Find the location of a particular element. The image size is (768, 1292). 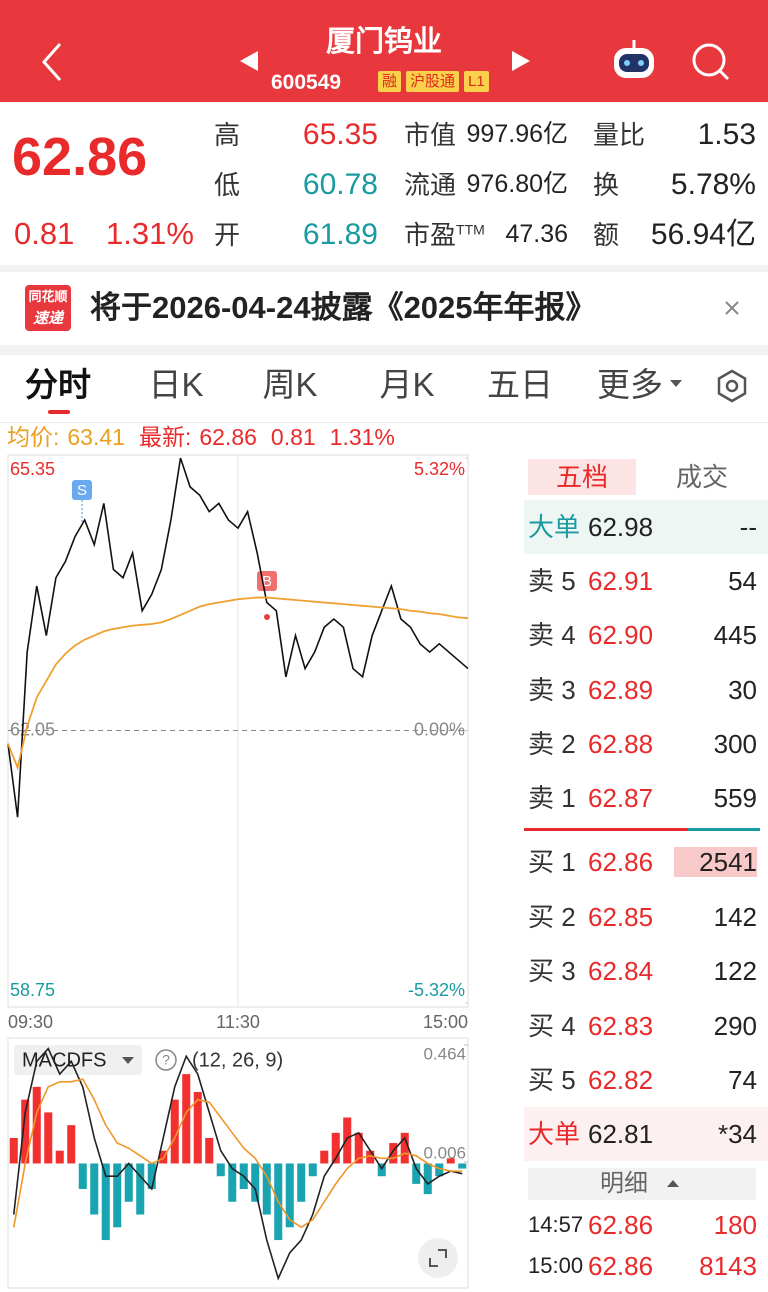

row-label: 买 2 is located at coordinates (552, 916).